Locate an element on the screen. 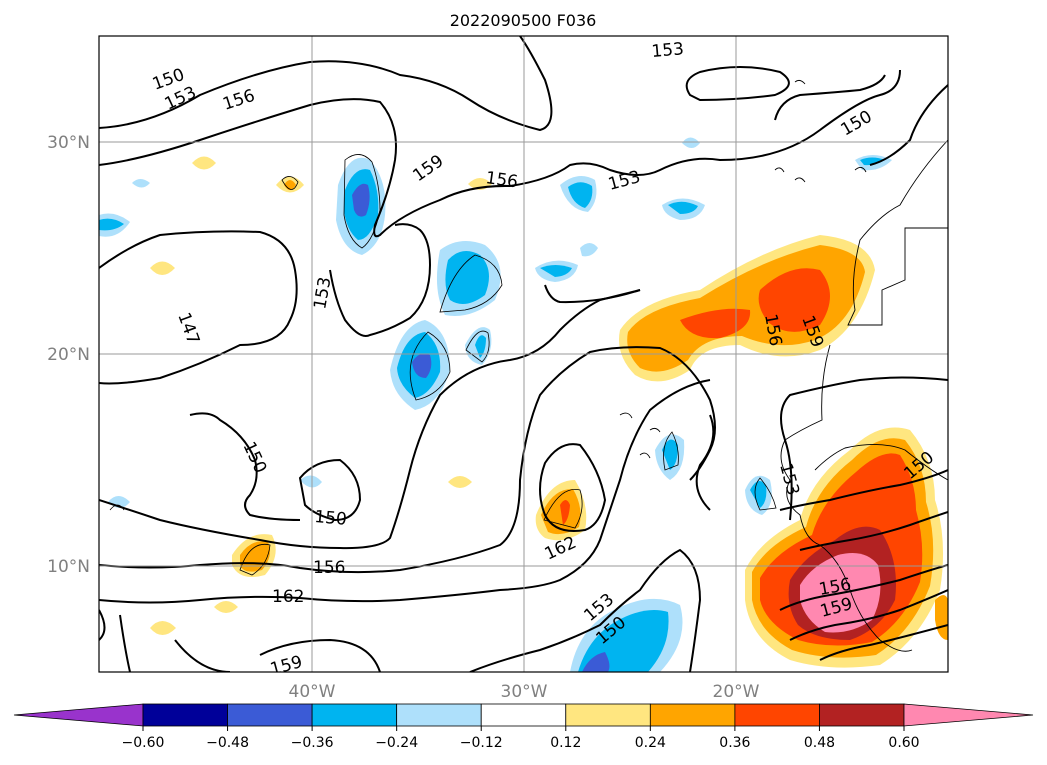 The image size is (1047, 765). colorbar-tick-label: 0.48 is located at coordinates (819, 743).